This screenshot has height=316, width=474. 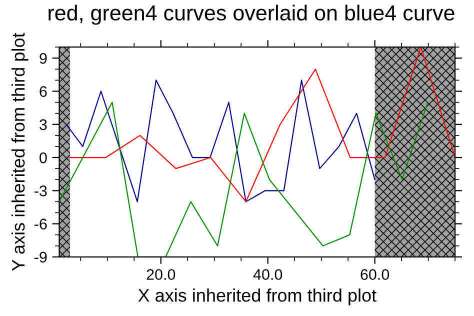 I want to click on y-tick-label: 6, so click(x=43, y=91).